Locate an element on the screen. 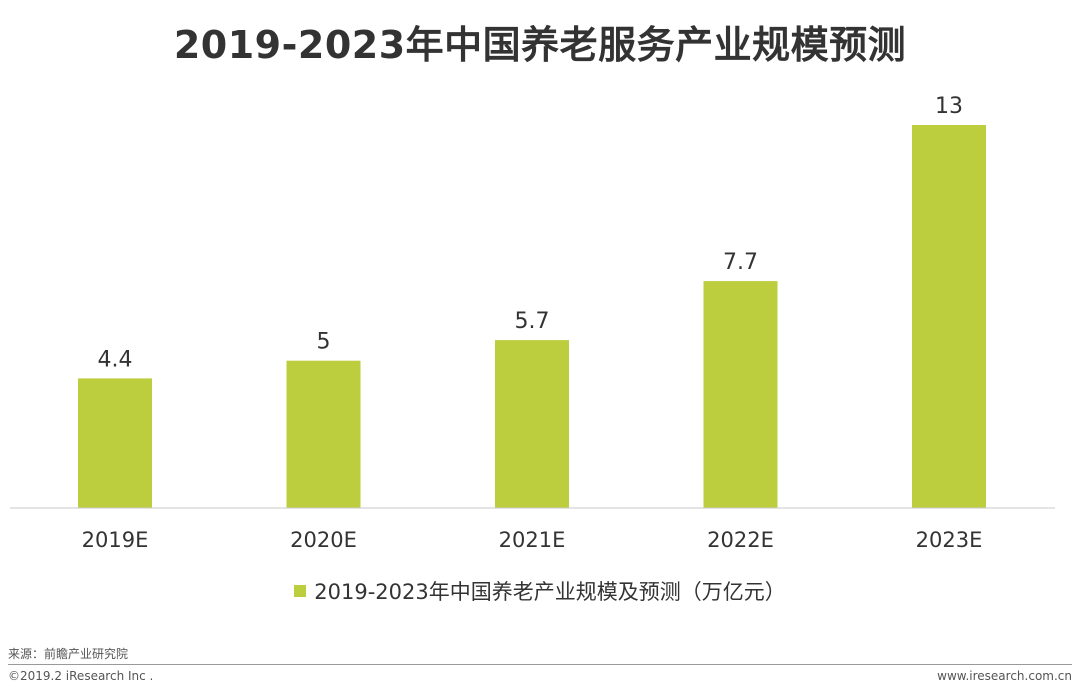  value-label-2020E: 5 is located at coordinates (324, 342).